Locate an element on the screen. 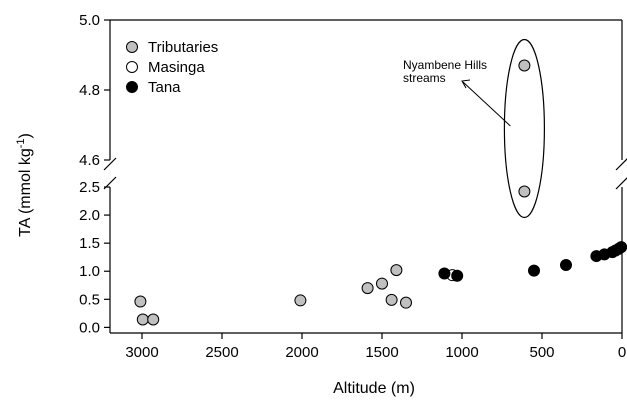  legend-label: Tributaries is located at coordinates (183, 47).